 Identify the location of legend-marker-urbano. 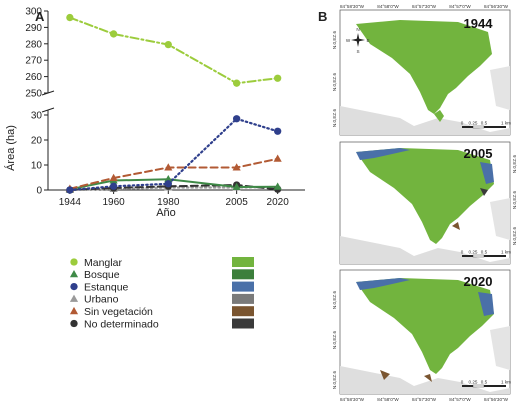
(74, 298).